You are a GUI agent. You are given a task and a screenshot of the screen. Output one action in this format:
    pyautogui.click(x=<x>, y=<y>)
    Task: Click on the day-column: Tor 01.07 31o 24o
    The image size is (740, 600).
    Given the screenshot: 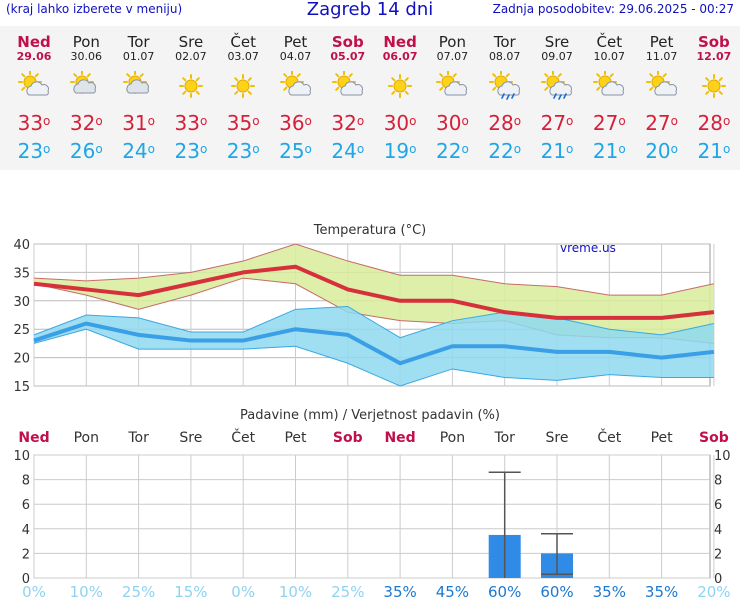 What is the action you would take?
    pyautogui.click(x=139, y=95)
    